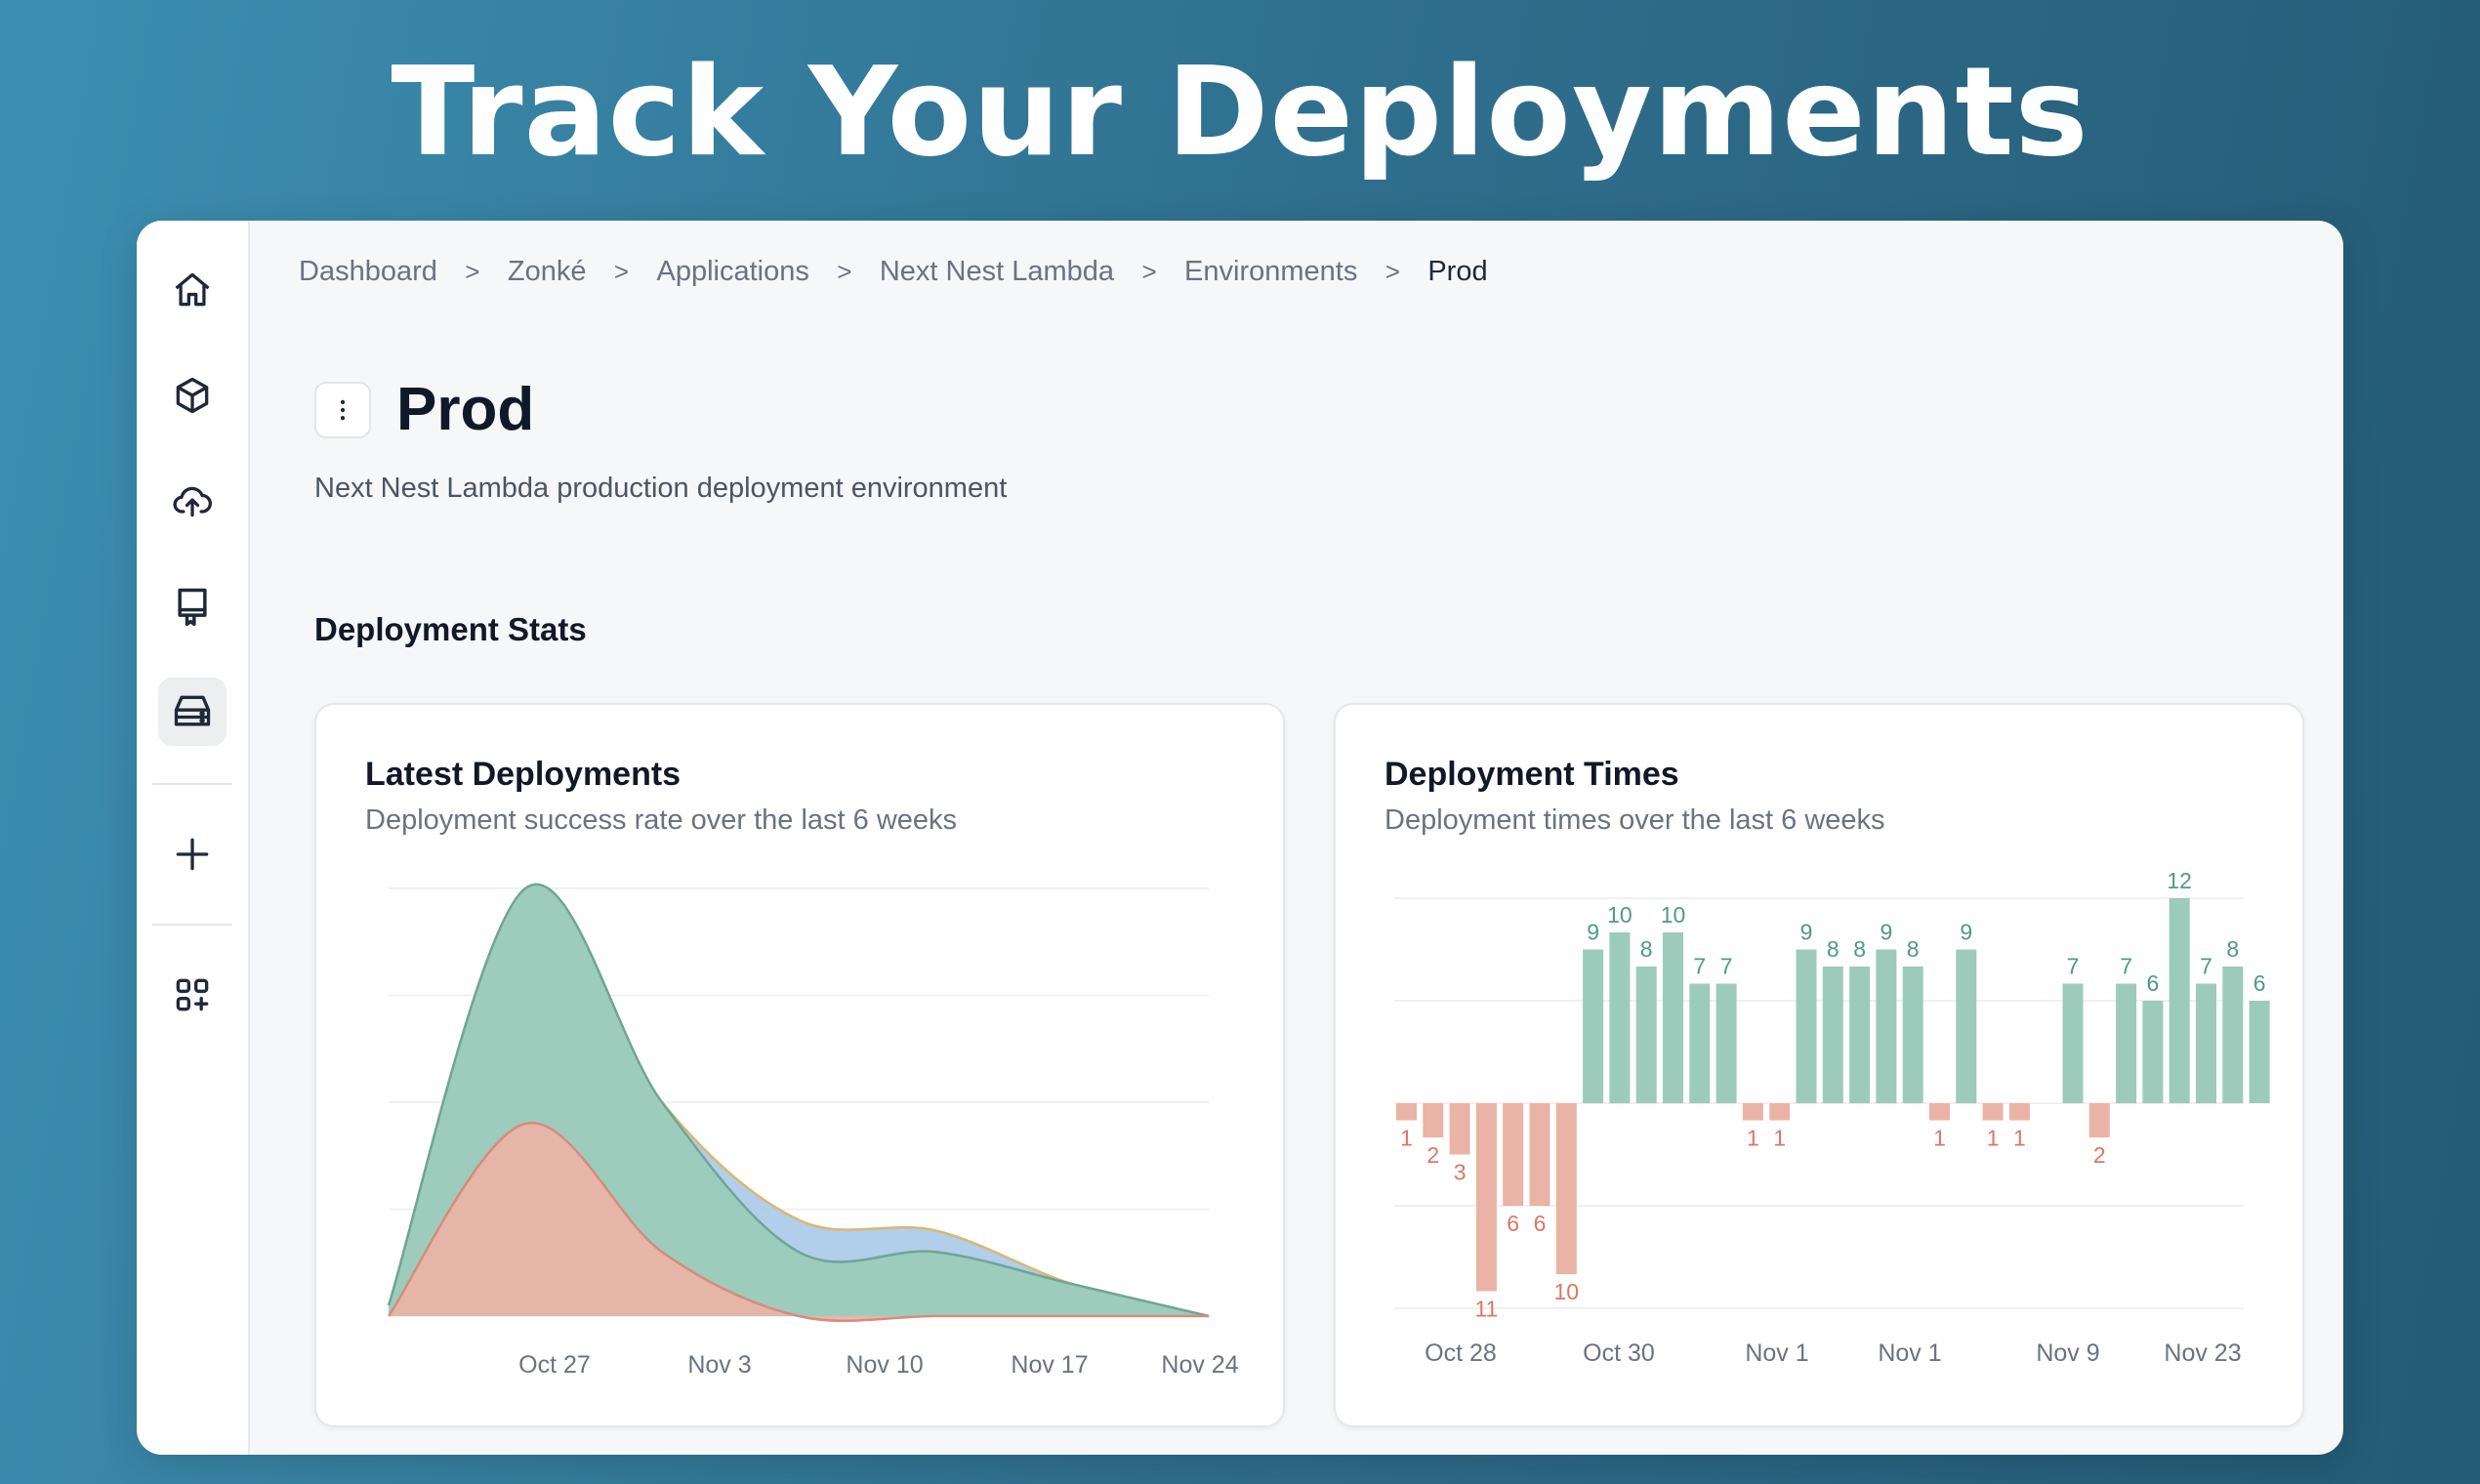  I want to click on plus-icon, so click(192, 855).